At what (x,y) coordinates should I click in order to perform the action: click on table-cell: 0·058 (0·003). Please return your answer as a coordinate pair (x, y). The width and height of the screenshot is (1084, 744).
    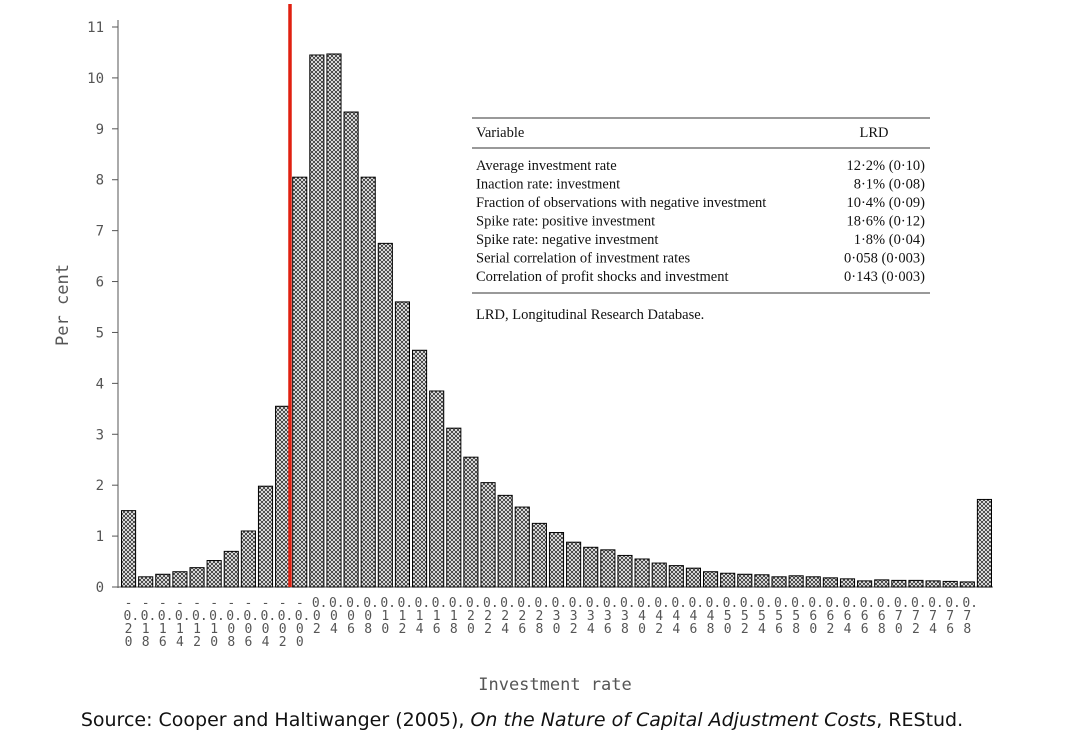
    Looking at the image, I should click on (884, 259).